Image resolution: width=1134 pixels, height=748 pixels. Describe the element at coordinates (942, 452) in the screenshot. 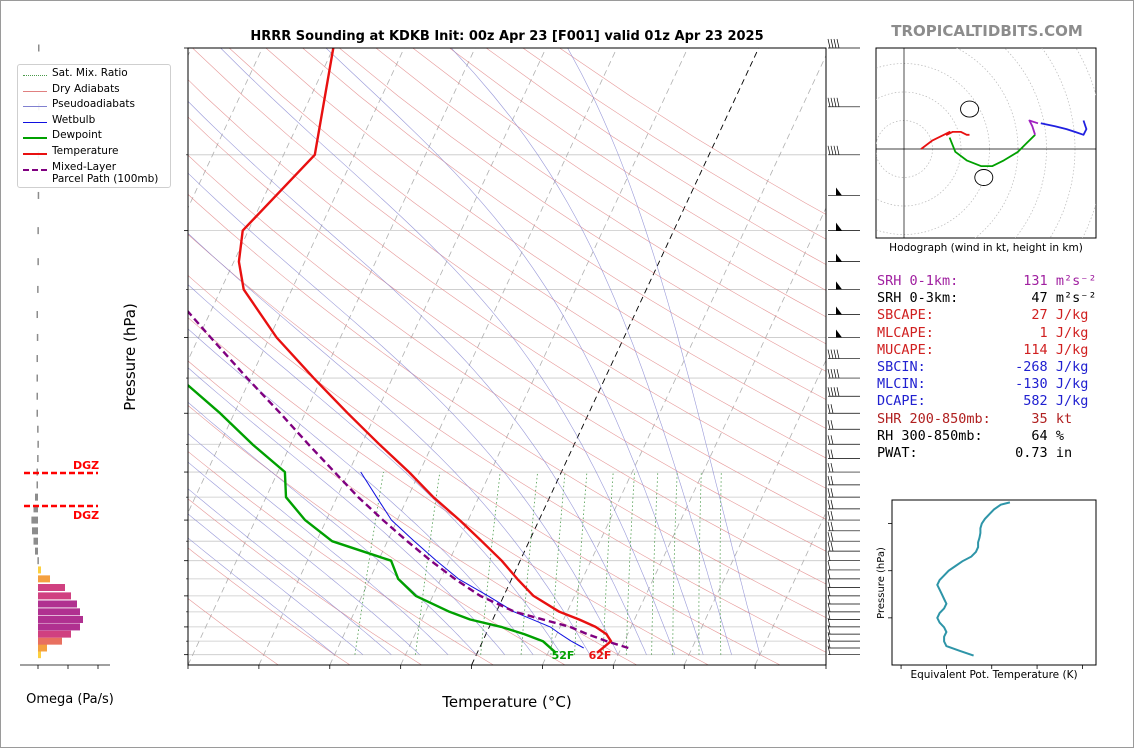

I see `index-label: PWAT:` at that location.